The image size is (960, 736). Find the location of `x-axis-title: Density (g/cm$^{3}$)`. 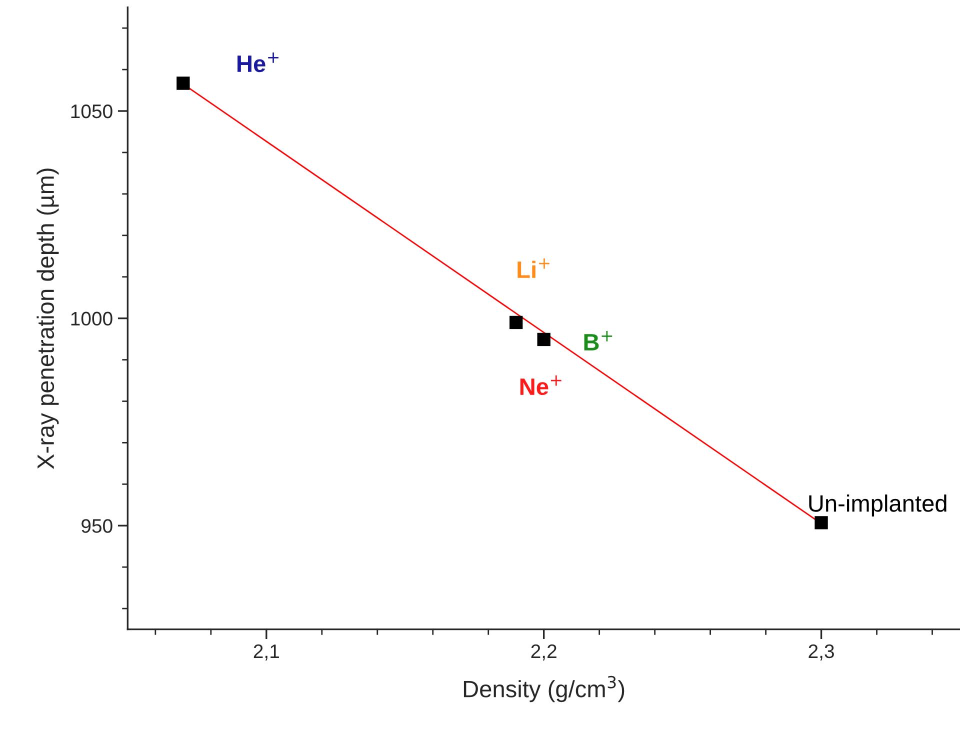

x-axis-title: Density (g/cm$^{3}$) is located at coordinates (544, 689).